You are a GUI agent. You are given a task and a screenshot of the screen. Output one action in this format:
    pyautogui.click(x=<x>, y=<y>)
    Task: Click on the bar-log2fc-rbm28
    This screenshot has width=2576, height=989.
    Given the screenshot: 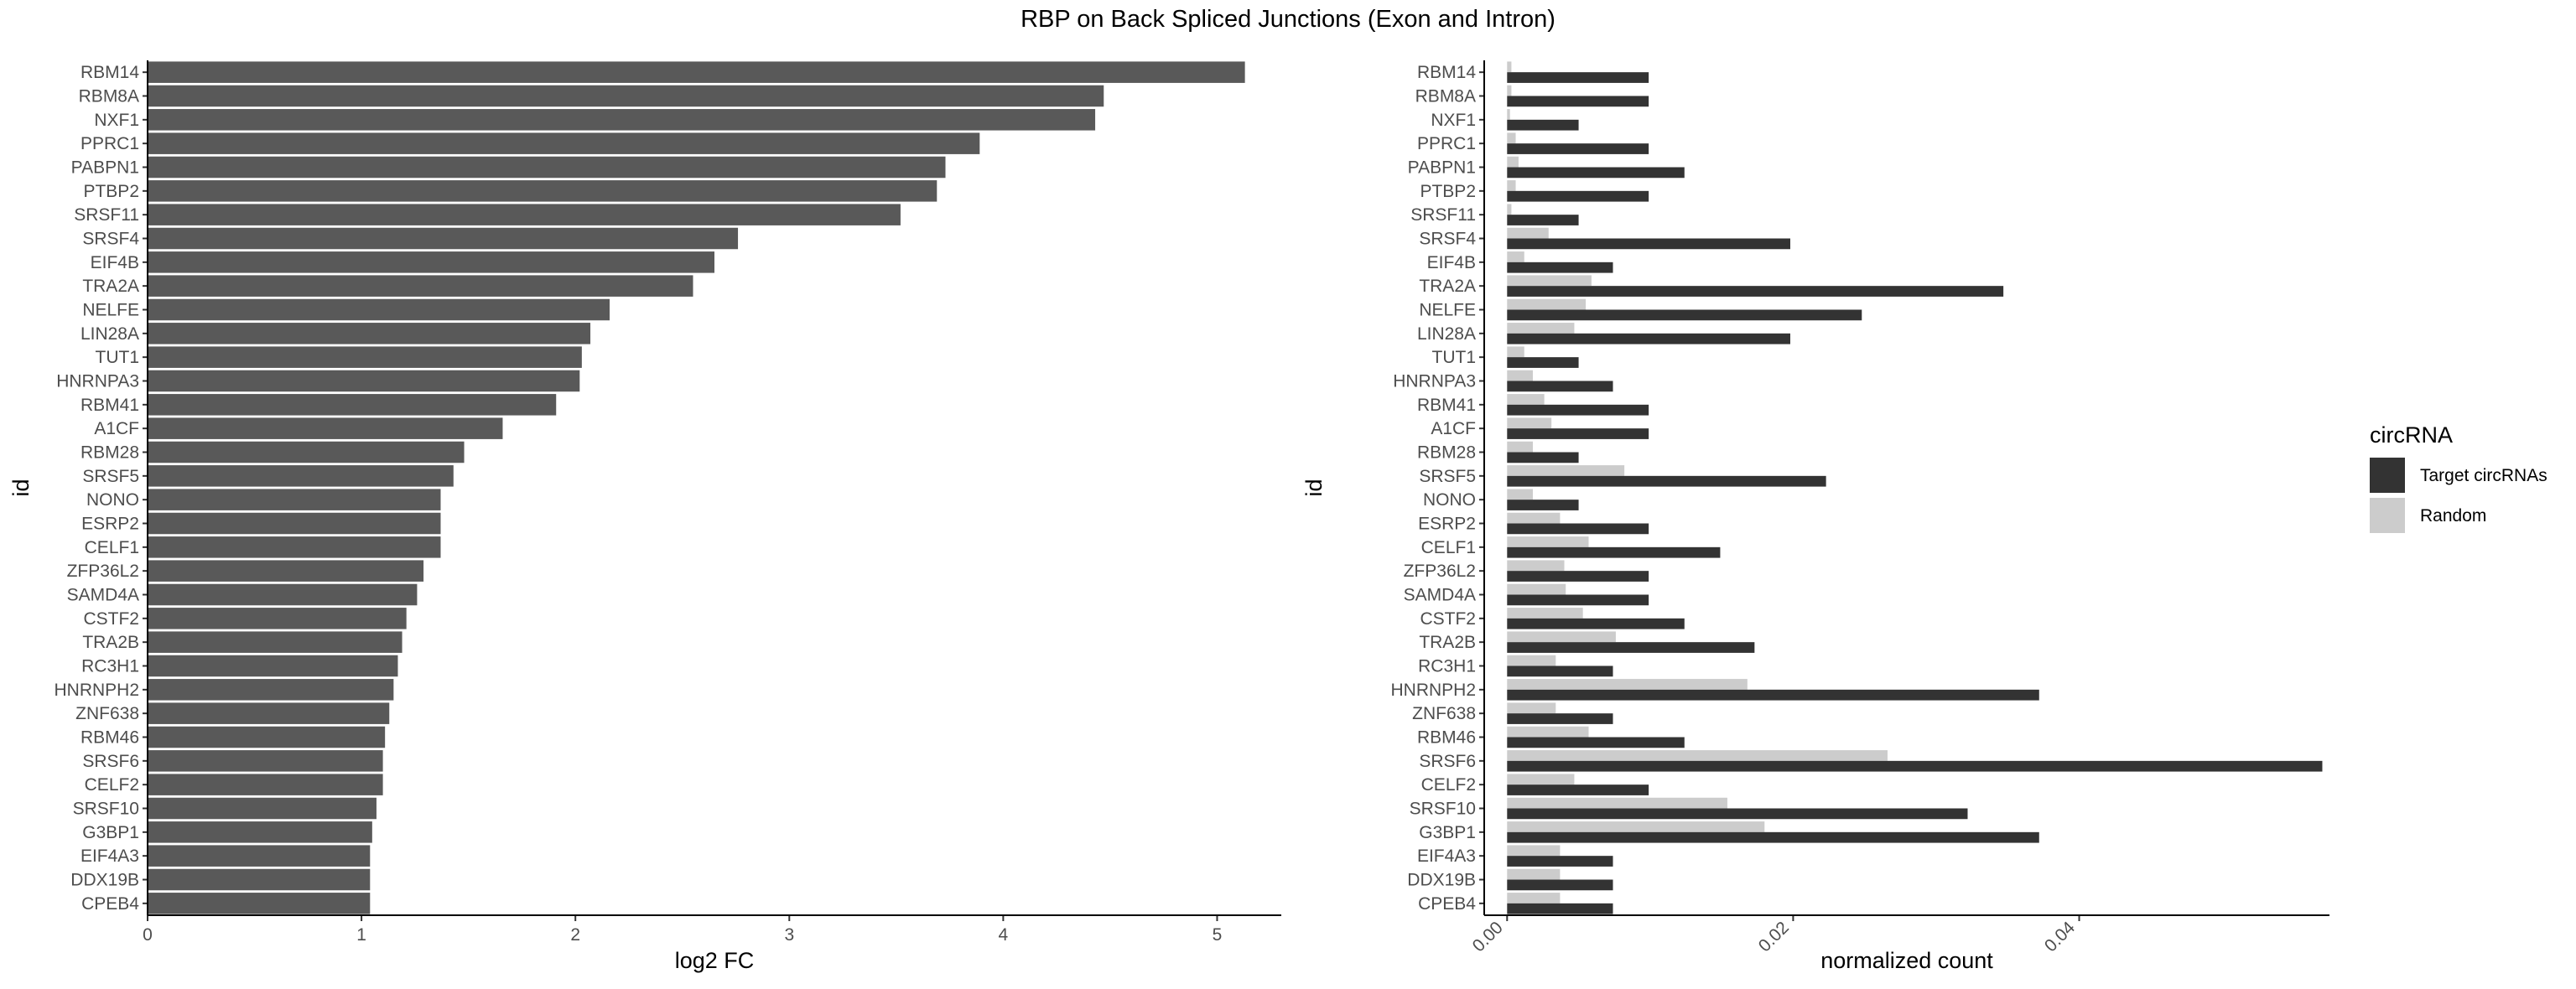 What is the action you would take?
    pyautogui.click(x=306, y=452)
    